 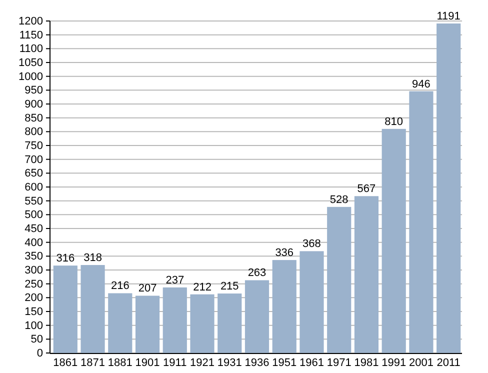 I want to click on x-tick-label: 1981, so click(x=366, y=362).